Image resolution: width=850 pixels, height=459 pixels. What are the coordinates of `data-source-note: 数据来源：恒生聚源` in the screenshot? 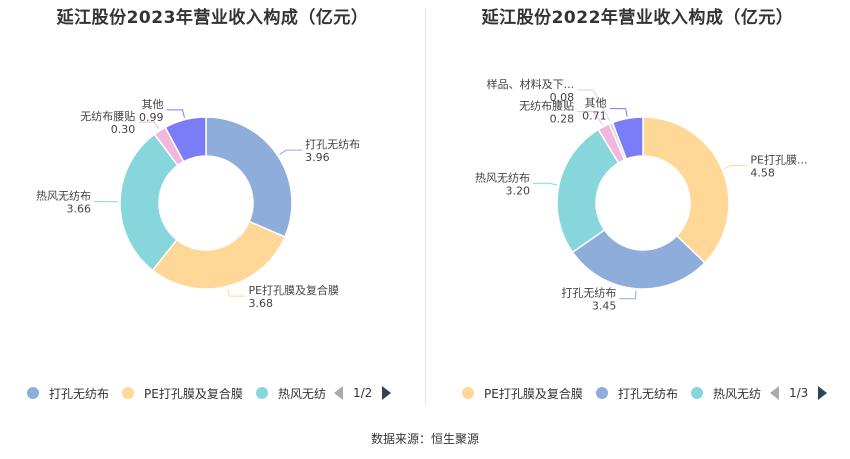 It's located at (424, 439).